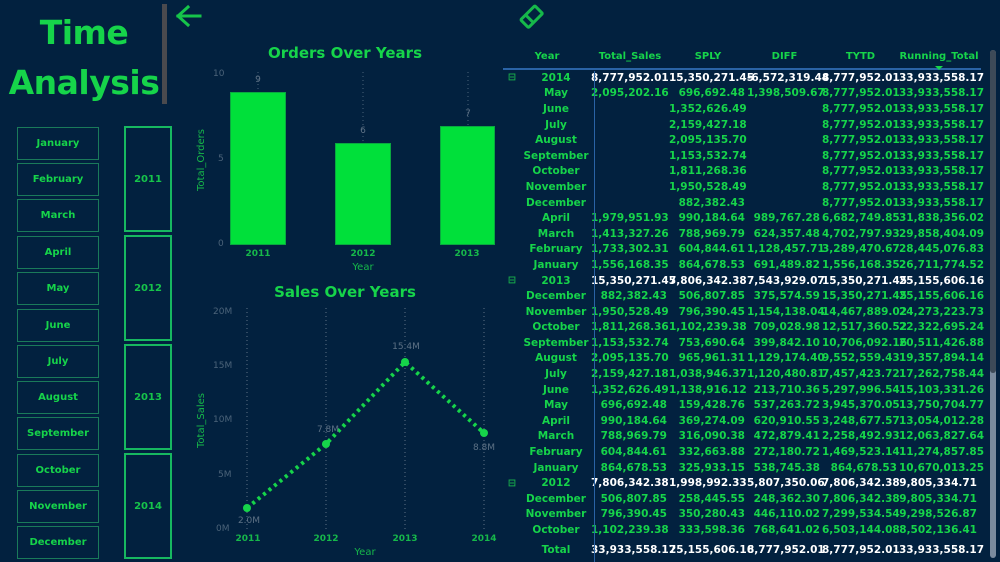 This screenshot has height=562, width=1000. Describe the element at coordinates (148, 179) in the screenshot. I see `slicer-year-2011: 2011` at that location.